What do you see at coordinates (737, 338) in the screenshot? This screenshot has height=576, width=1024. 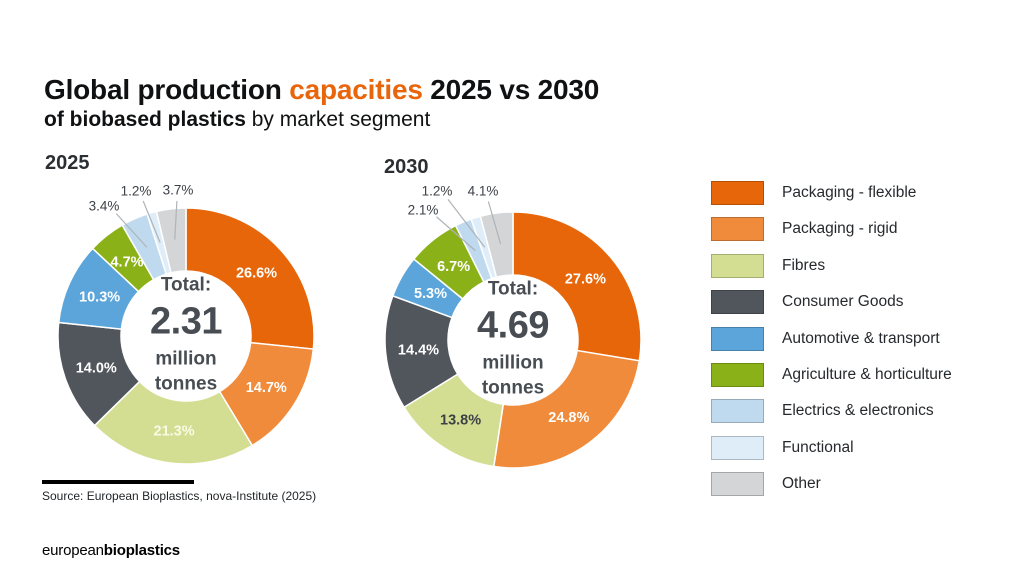 I see `legend-swatch-automotive-transport` at bounding box center [737, 338].